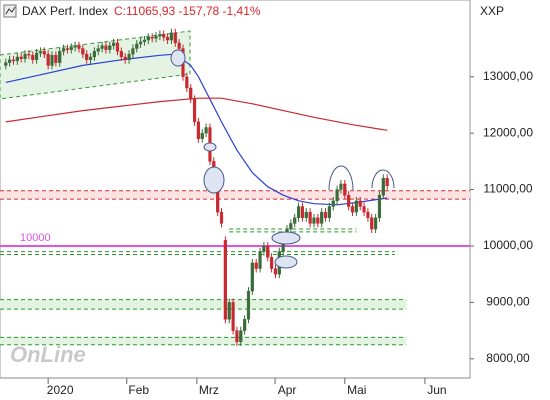  What do you see at coordinates (436, 390) in the screenshot?
I see `x-tick-label: Jun` at bounding box center [436, 390].